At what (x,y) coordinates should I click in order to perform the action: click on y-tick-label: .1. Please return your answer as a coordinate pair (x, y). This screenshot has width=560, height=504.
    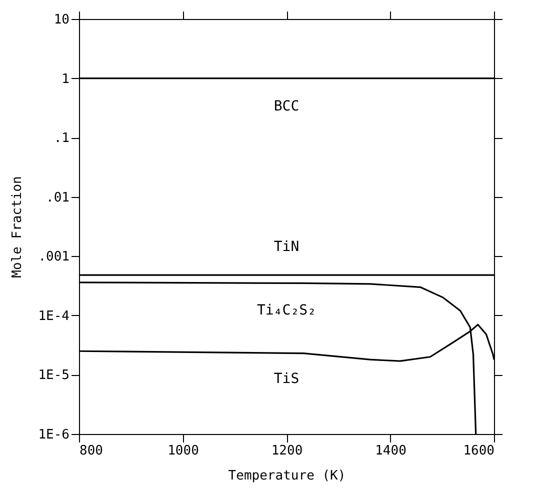
    Looking at the image, I should click on (62, 138).